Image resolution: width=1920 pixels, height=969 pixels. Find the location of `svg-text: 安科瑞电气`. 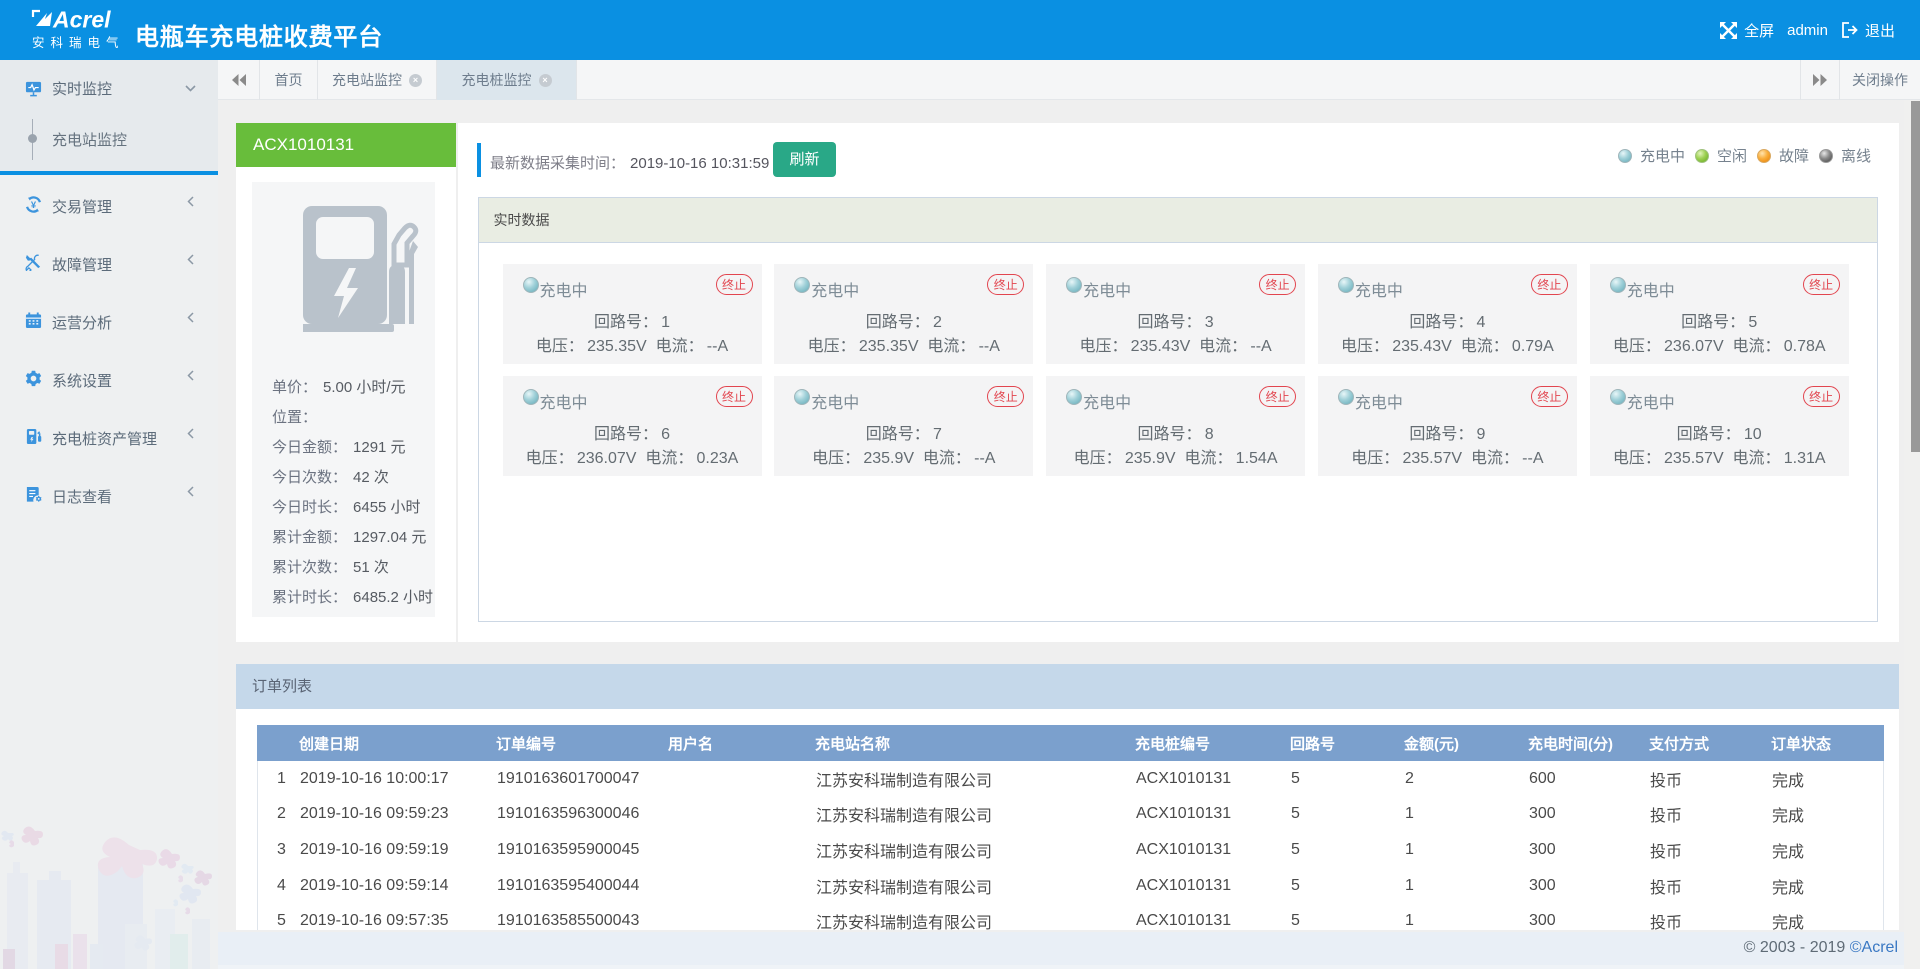

svg-text: 安科瑞电气 is located at coordinates (78, 42).